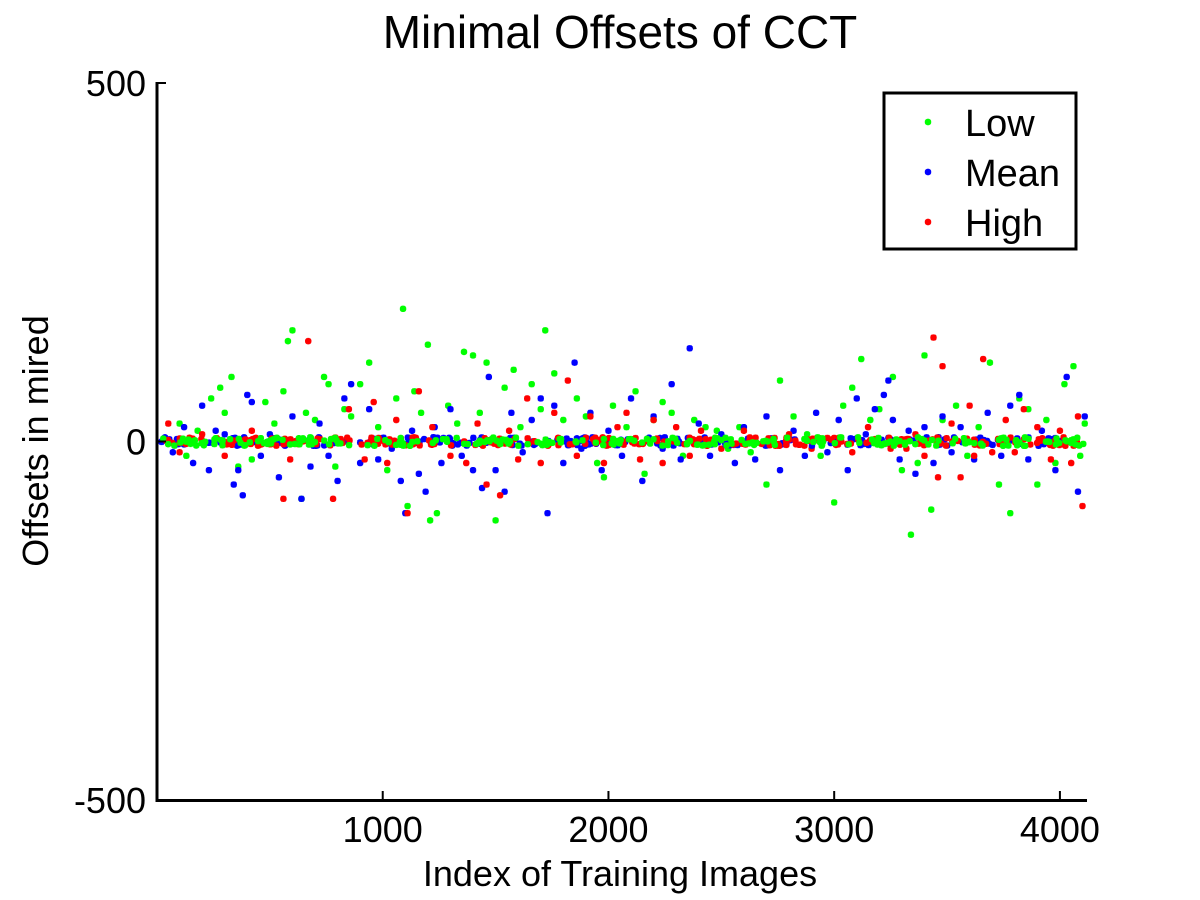 This screenshot has width=1200, height=900. I want to click on legend-label: Low, so click(1000, 124).